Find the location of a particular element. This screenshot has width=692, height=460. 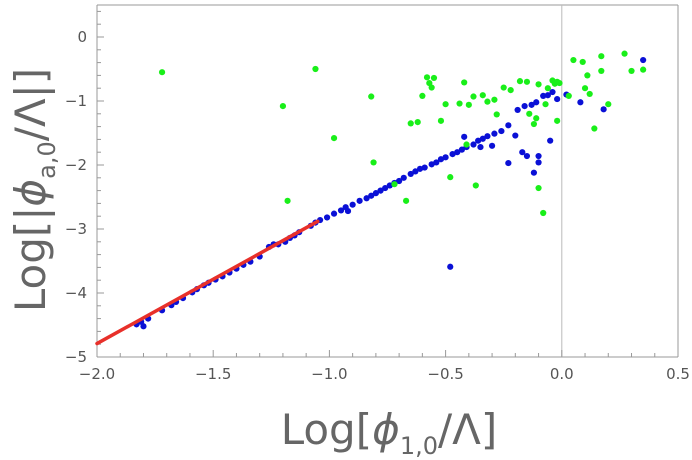

y-tick-label: −1 is located at coordinates (76, 101).